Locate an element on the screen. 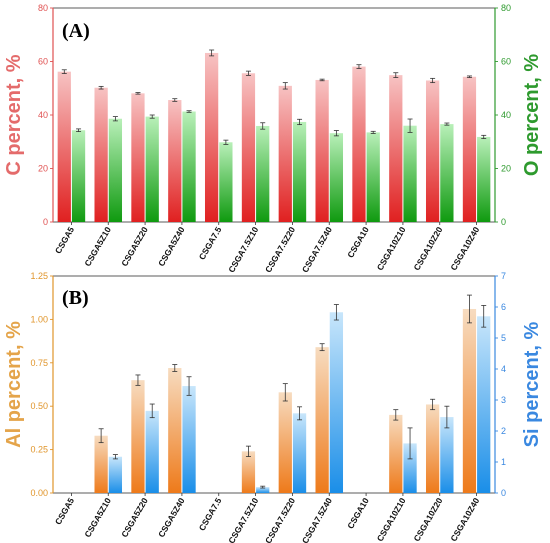 This screenshot has height=543, width=550. bar-left-CSGA10 is located at coordinates (359, 144).